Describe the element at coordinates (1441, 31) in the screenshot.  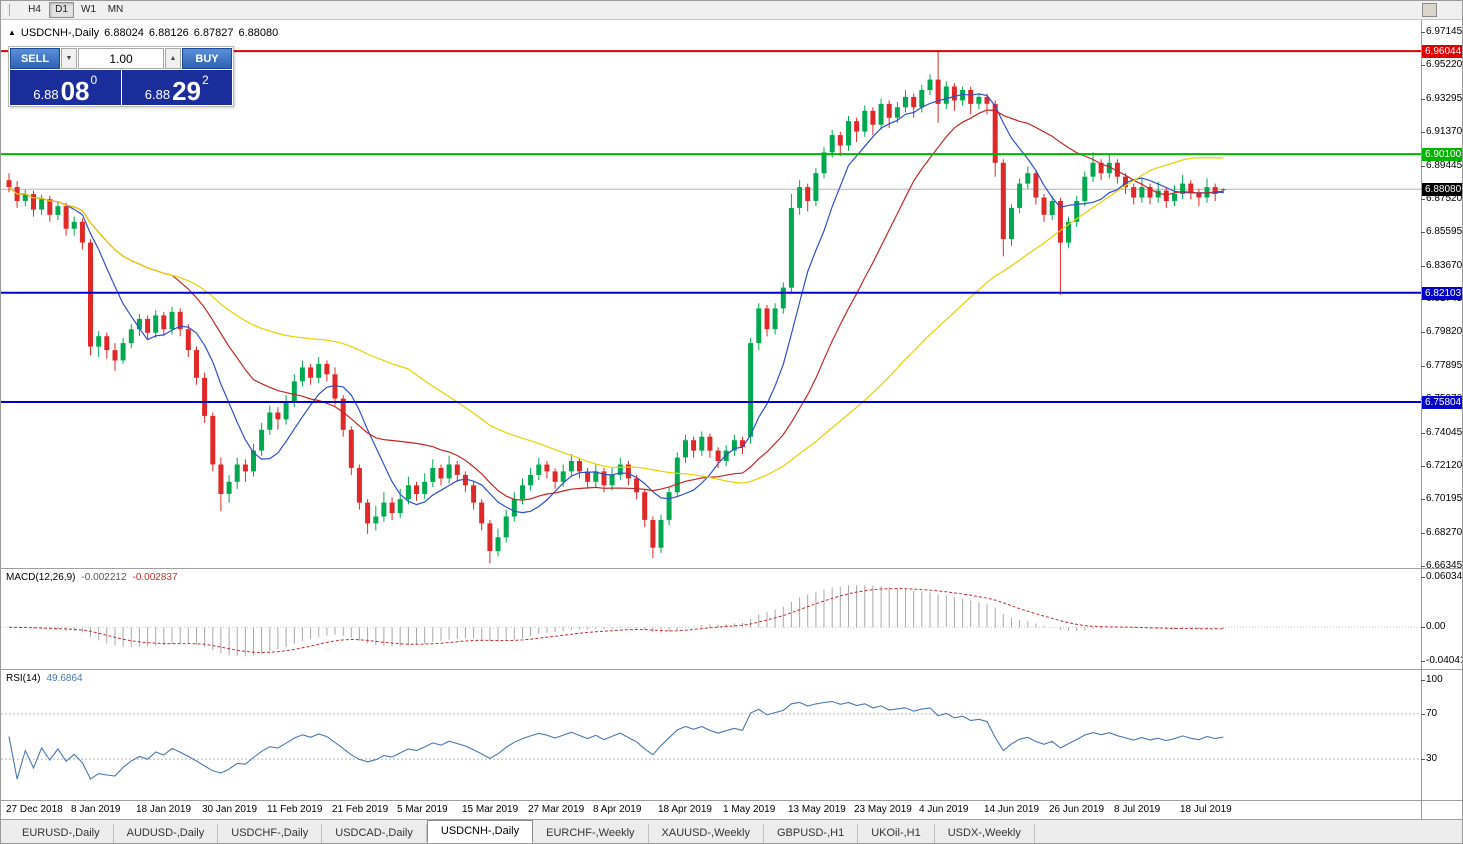
I see `price-tick-label: 6.97145` at that location.